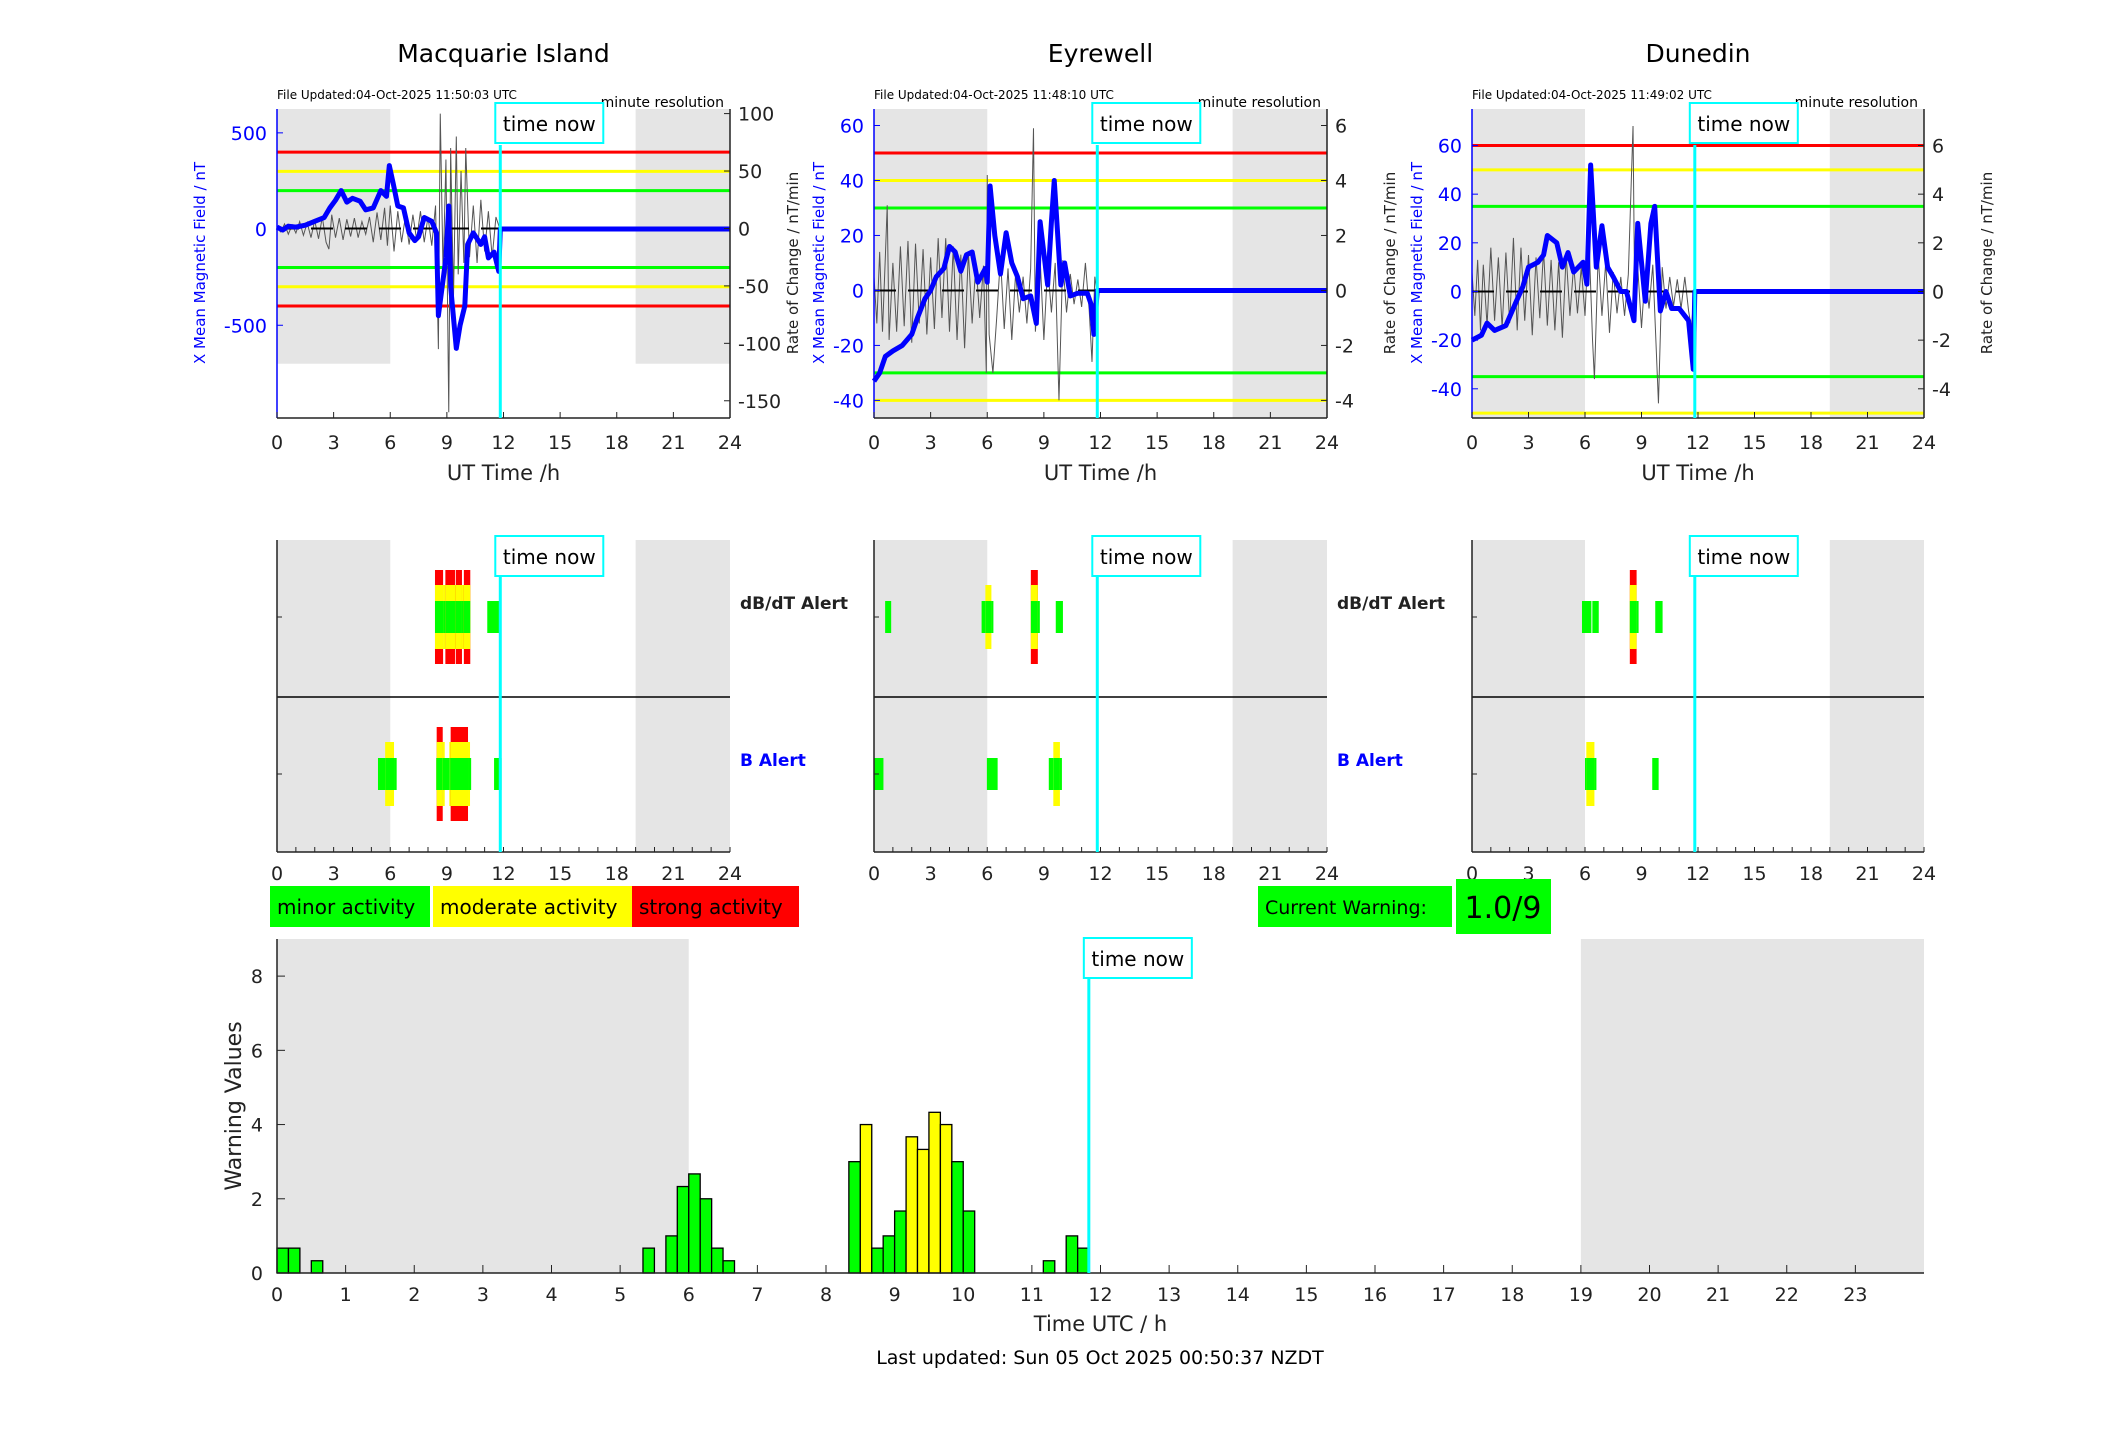 The height and width of the screenshot is (1437, 2117). I want to click on legend-item-minor: minor activity, so click(350, 906).